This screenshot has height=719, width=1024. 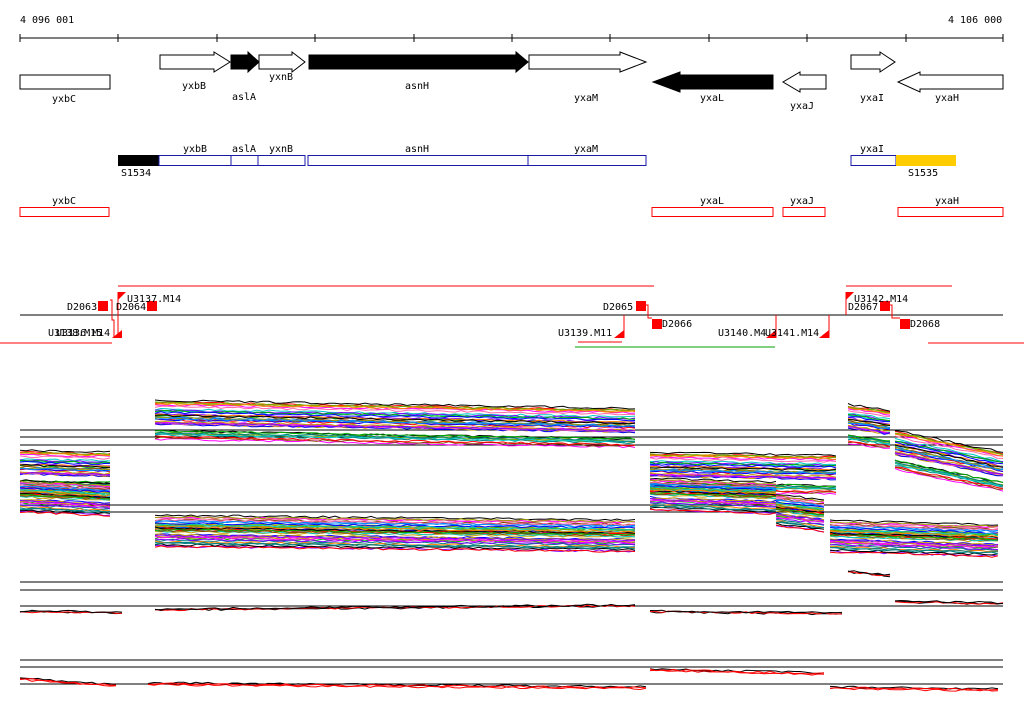 What do you see at coordinates (64, 212) in the screenshot?
I see `red-unit-yxbC` at bounding box center [64, 212].